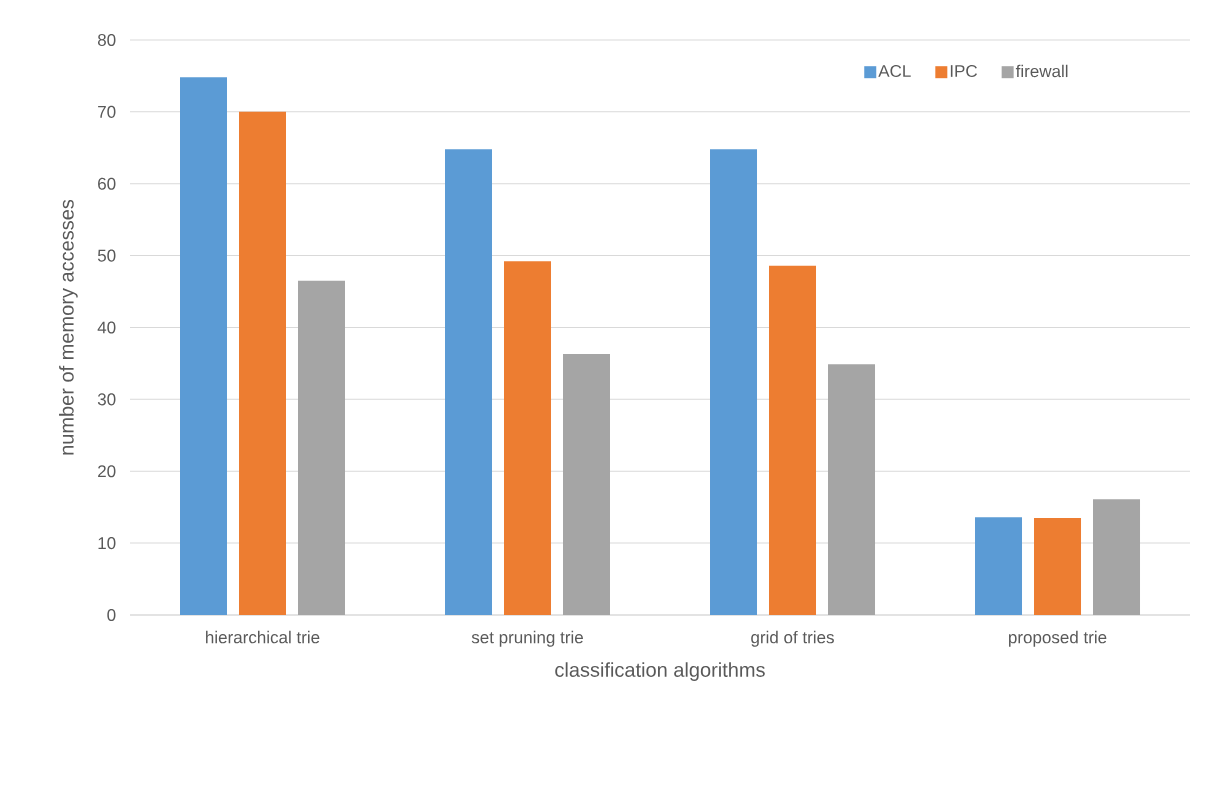 This screenshot has width=1217, height=787. Describe the element at coordinates (111, 615) in the screenshot. I see `y-tick-label: 0` at that location.